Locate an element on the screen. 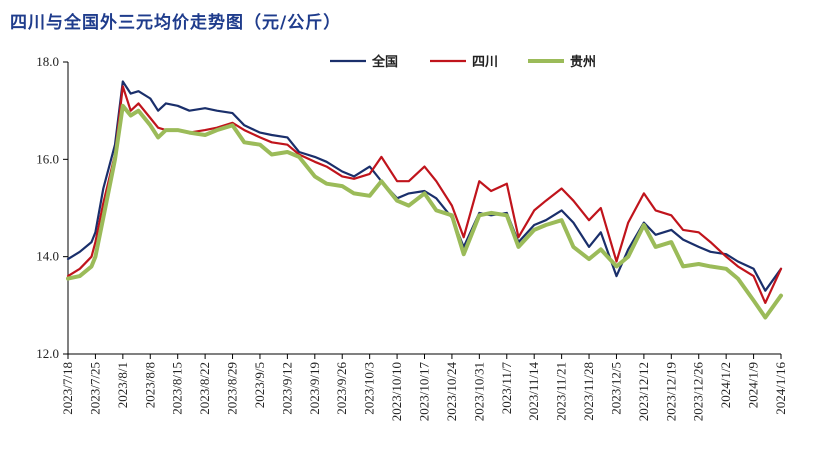  y-tick-label: 16.0 is located at coordinates (47, 158).